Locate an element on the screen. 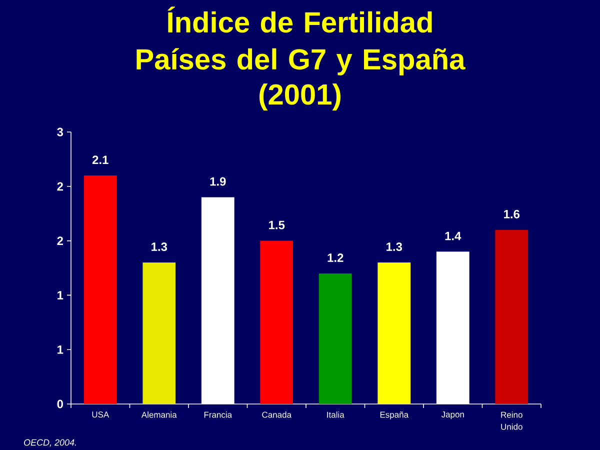 This screenshot has height=450, width=600. data-label: 1.6 is located at coordinates (512, 214).